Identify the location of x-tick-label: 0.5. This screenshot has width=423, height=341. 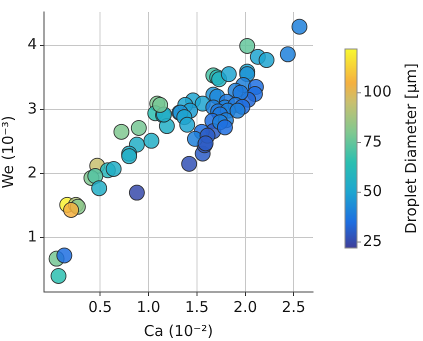
(100, 307).